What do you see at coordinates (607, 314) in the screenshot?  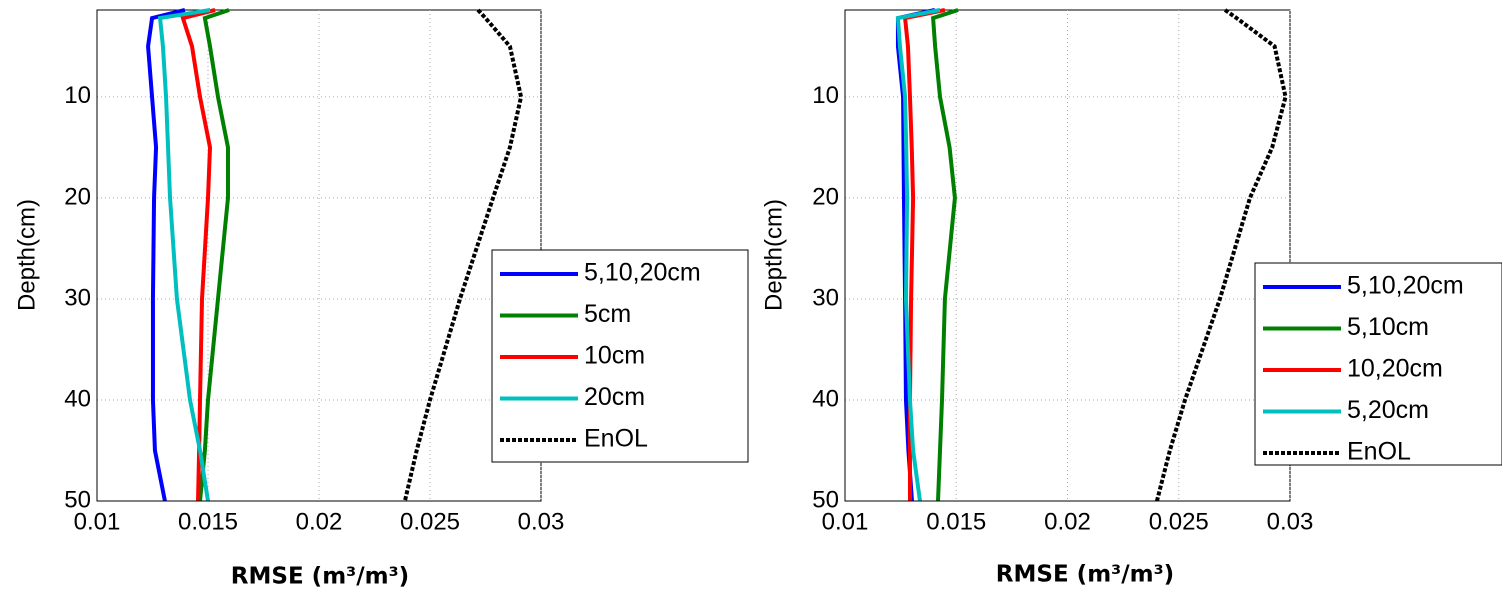 I see `legend-label: 5cm` at bounding box center [607, 314].